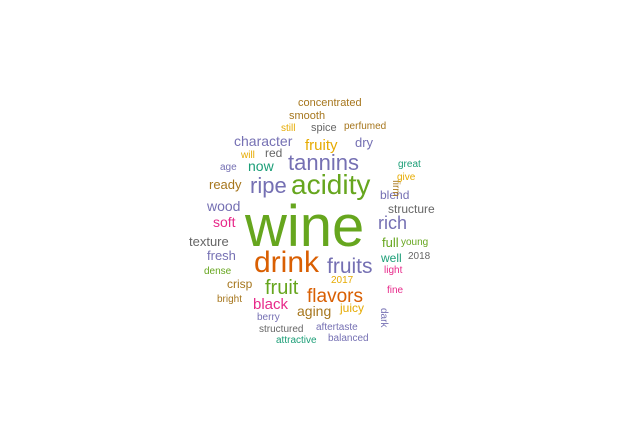  What do you see at coordinates (229, 299) in the screenshot?
I see `word-bright: bright` at bounding box center [229, 299].